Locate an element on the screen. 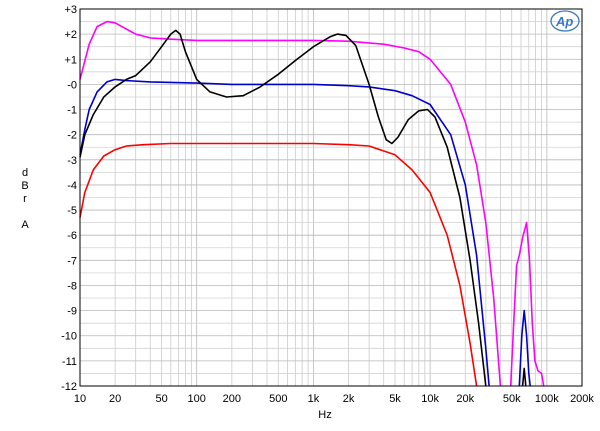 This screenshot has height=431, width=600. y-tick-label: -3 is located at coordinates (72, 161).